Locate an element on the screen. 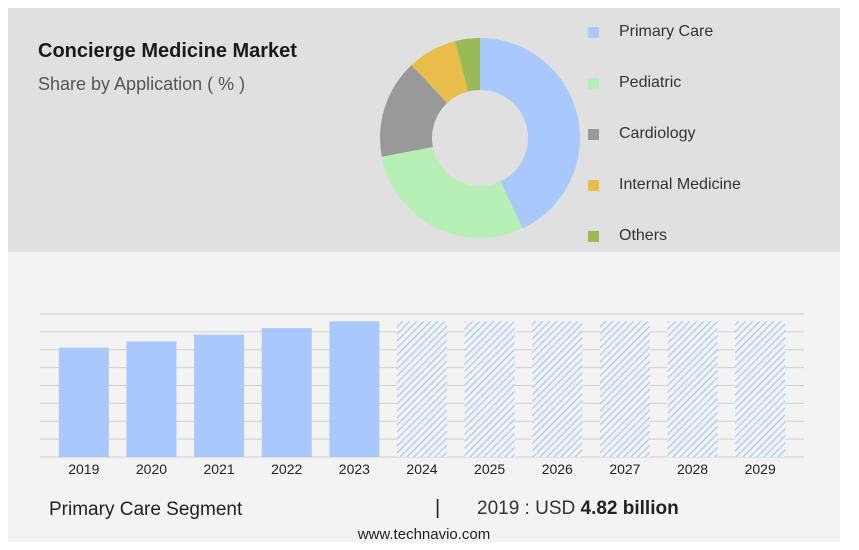 This screenshot has height=550, width=859. legend-item-cardiology: Cardiology is located at coordinates (641, 134).